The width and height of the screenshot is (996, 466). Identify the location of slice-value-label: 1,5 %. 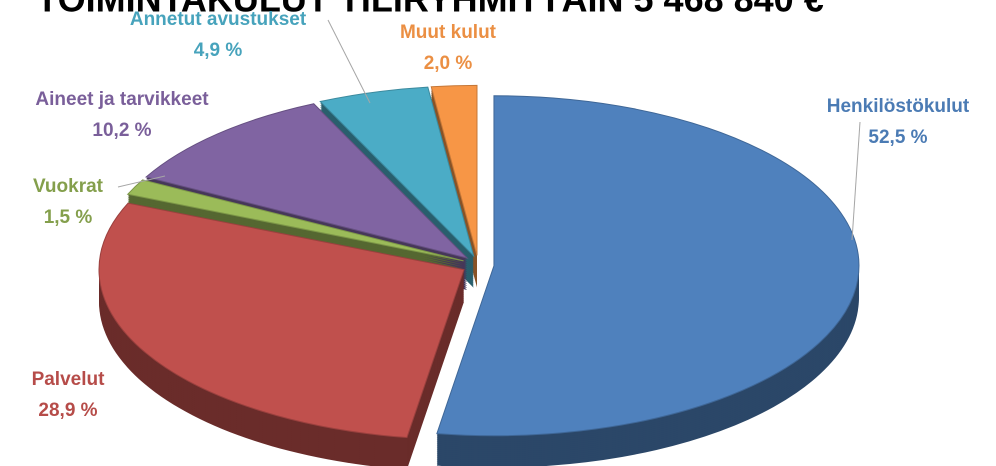
(68, 217).